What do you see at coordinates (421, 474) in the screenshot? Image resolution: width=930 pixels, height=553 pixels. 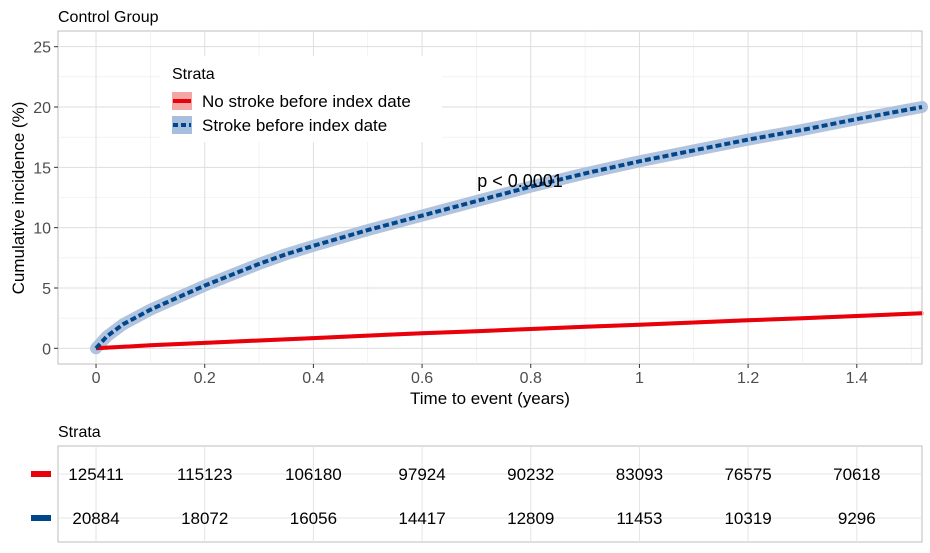 I see `risk-table-cell: 97924` at bounding box center [421, 474].